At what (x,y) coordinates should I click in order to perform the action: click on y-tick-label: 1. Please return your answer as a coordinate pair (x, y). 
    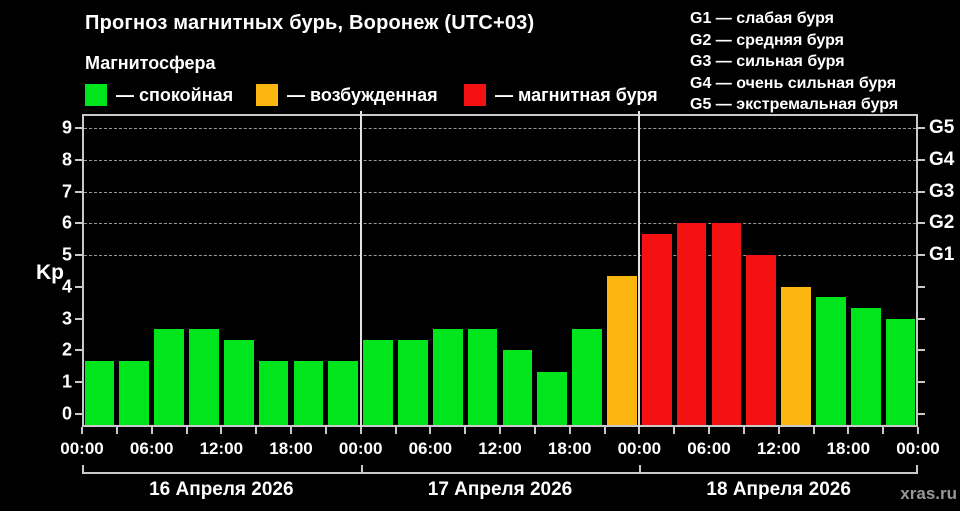
    Looking at the image, I should click on (66, 381).